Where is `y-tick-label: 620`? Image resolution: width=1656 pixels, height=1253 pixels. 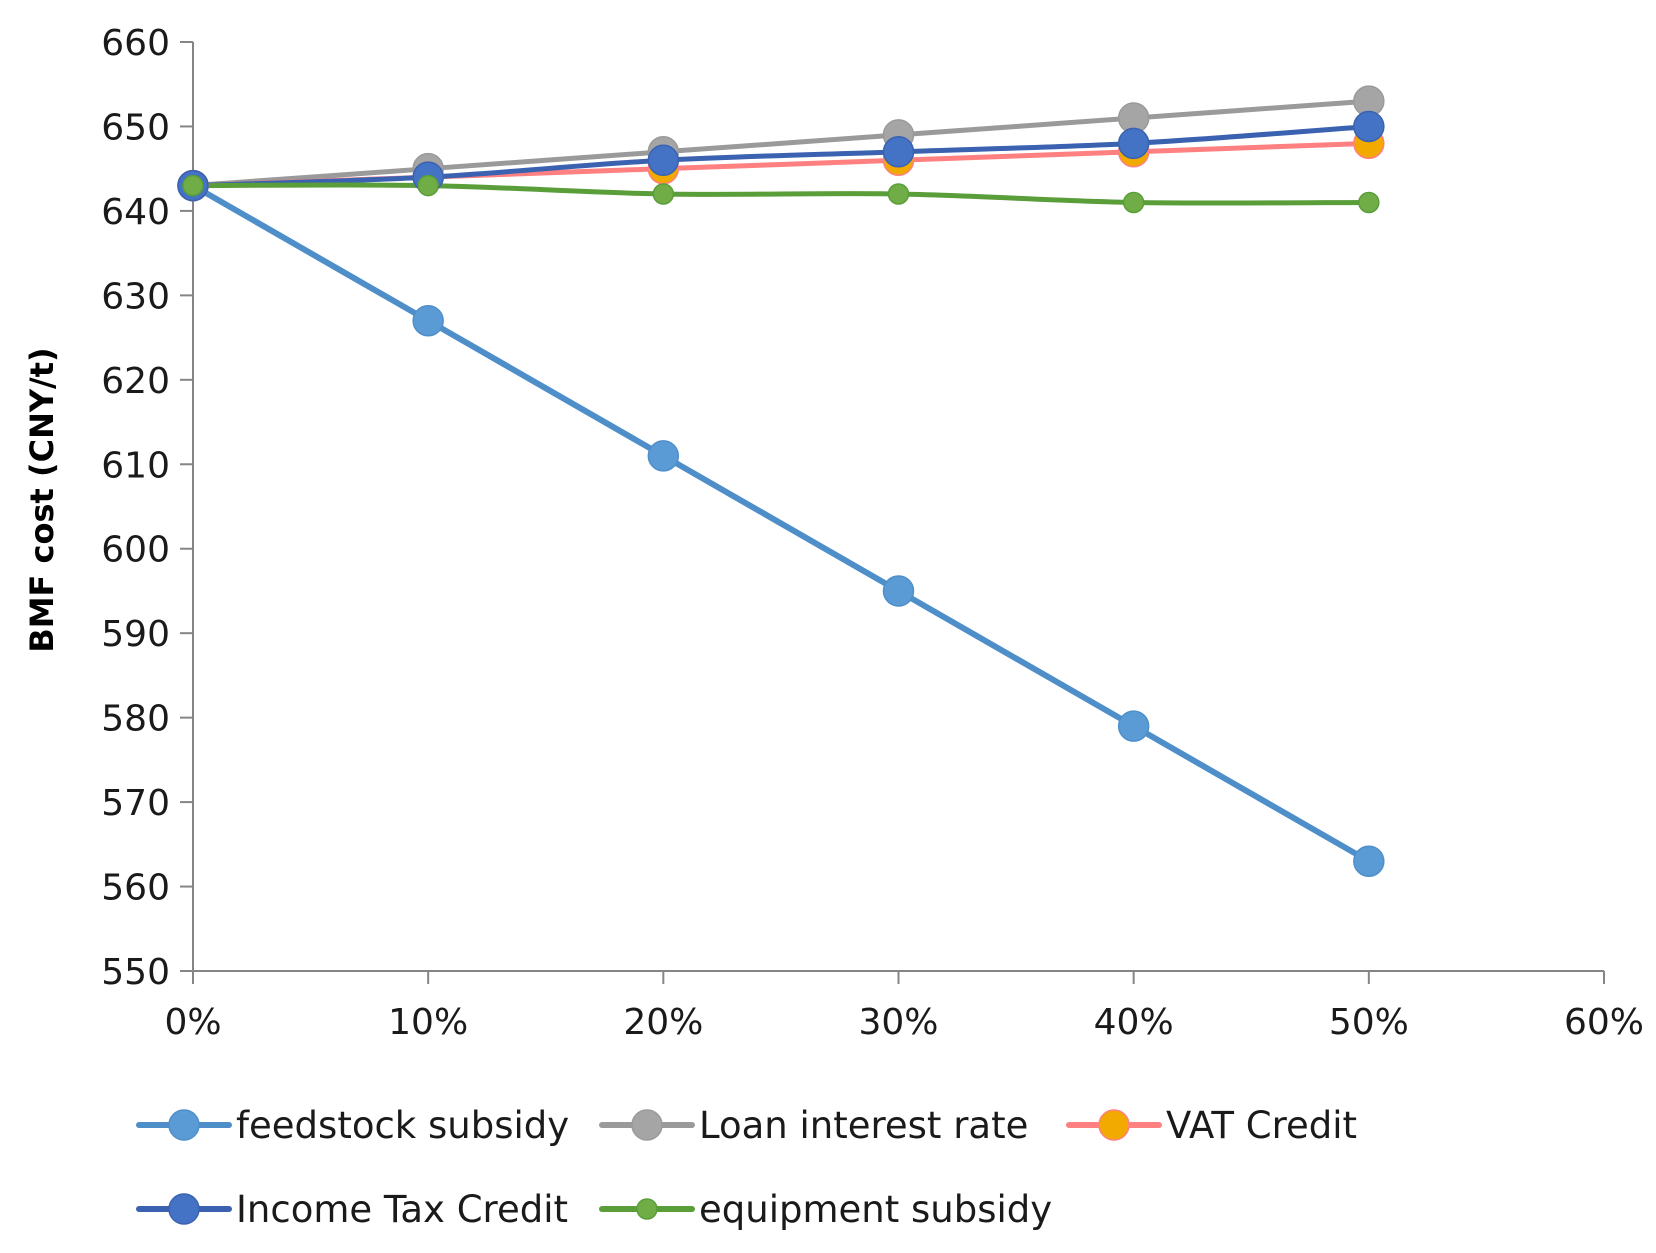 y-tick-label: 620 is located at coordinates (135, 381).